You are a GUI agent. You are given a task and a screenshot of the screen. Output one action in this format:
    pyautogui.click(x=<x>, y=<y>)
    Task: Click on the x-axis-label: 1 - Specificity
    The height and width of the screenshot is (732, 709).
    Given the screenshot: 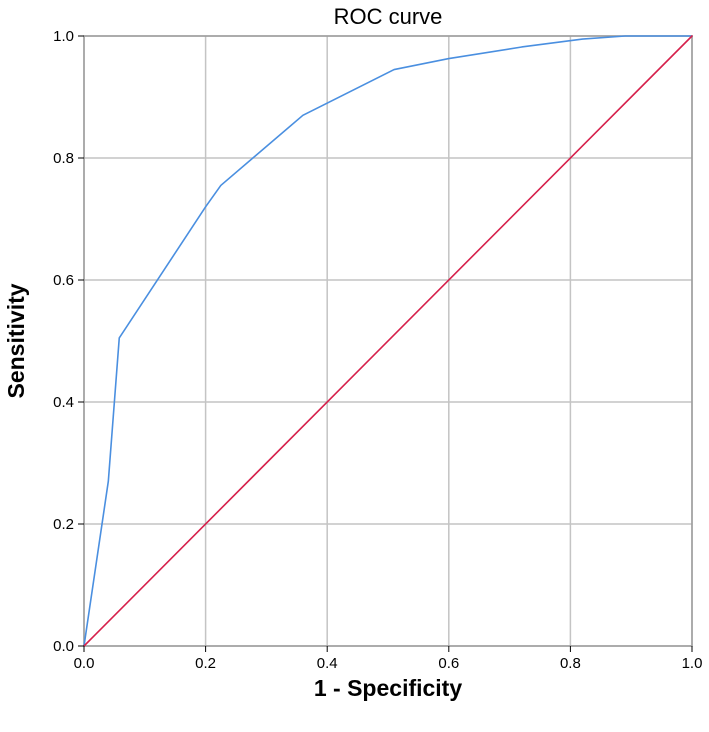 What is the action you would take?
    pyautogui.click(x=388, y=688)
    